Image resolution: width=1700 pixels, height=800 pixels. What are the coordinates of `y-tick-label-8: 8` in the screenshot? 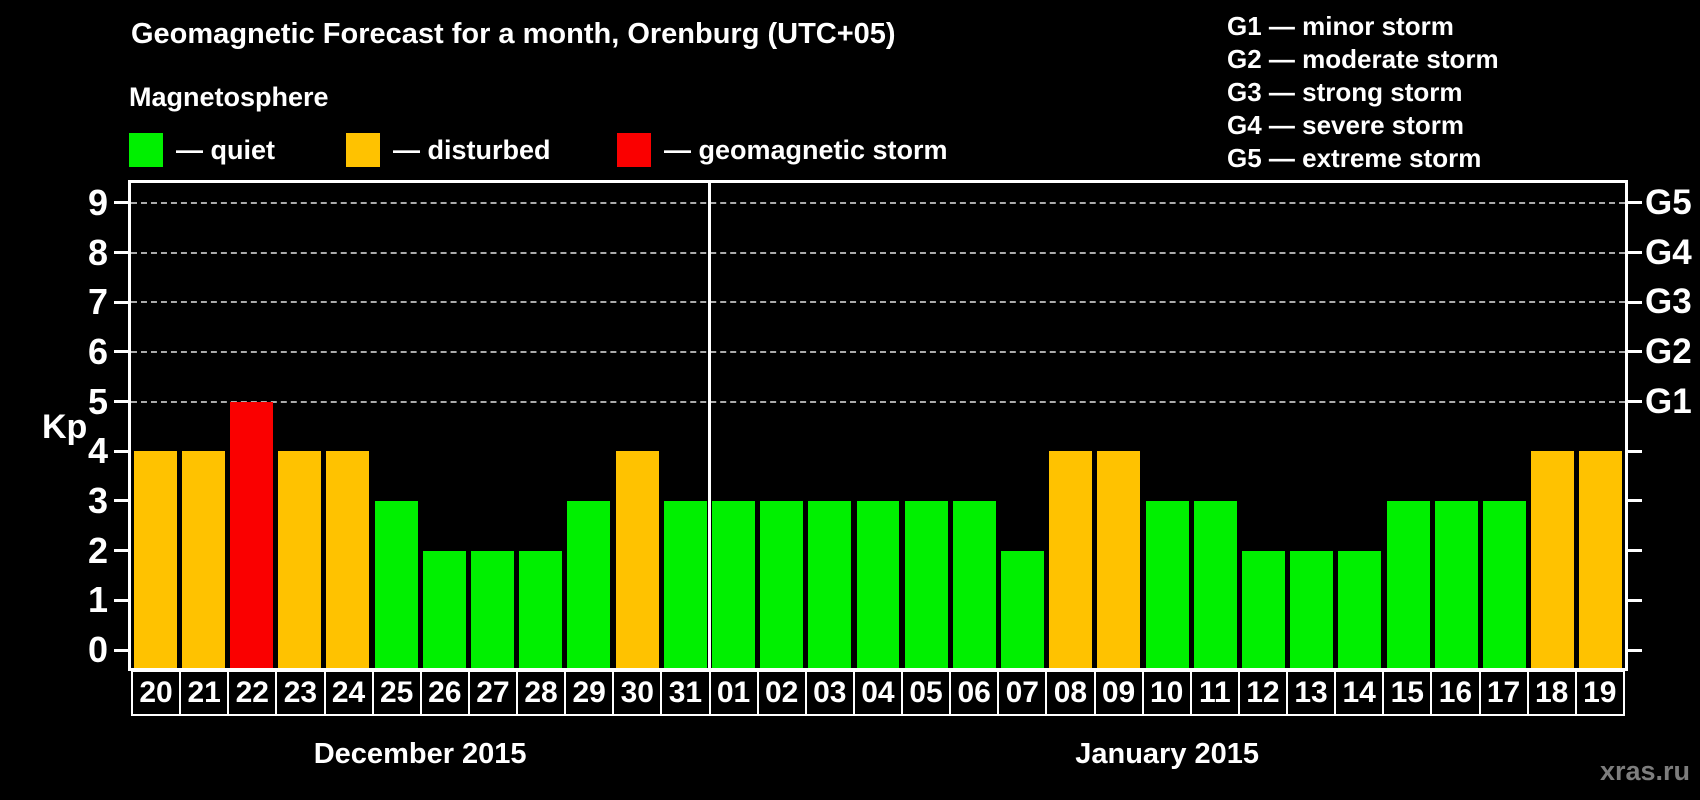 It's located at (97, 252).